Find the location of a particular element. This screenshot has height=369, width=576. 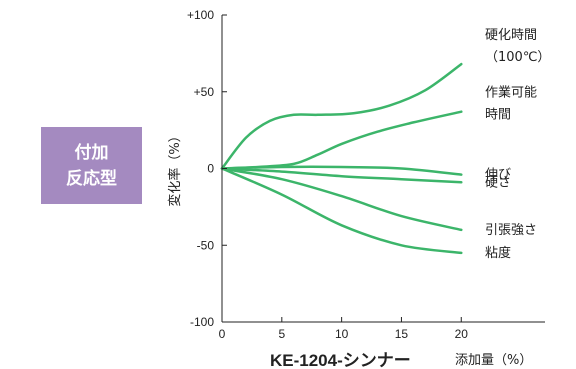

reaction-type-badge: 付加 反応型 is located at coordinates (91, 165).